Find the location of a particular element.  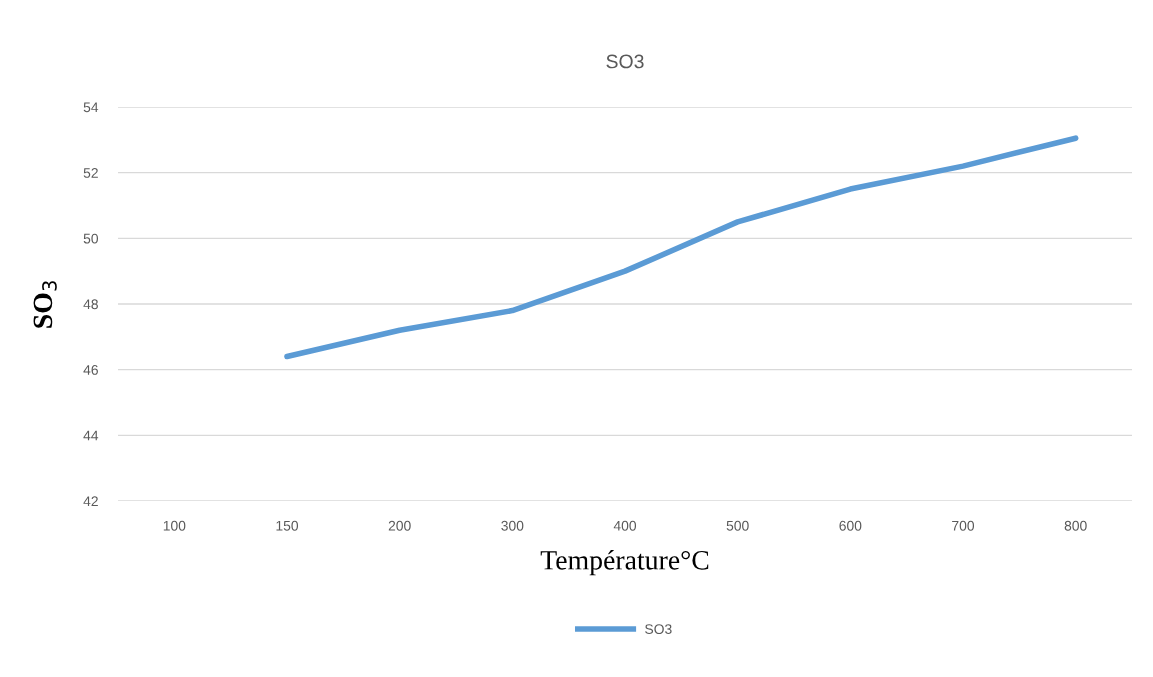

x-tick-label: 600 is located at coordinates (850, 525).